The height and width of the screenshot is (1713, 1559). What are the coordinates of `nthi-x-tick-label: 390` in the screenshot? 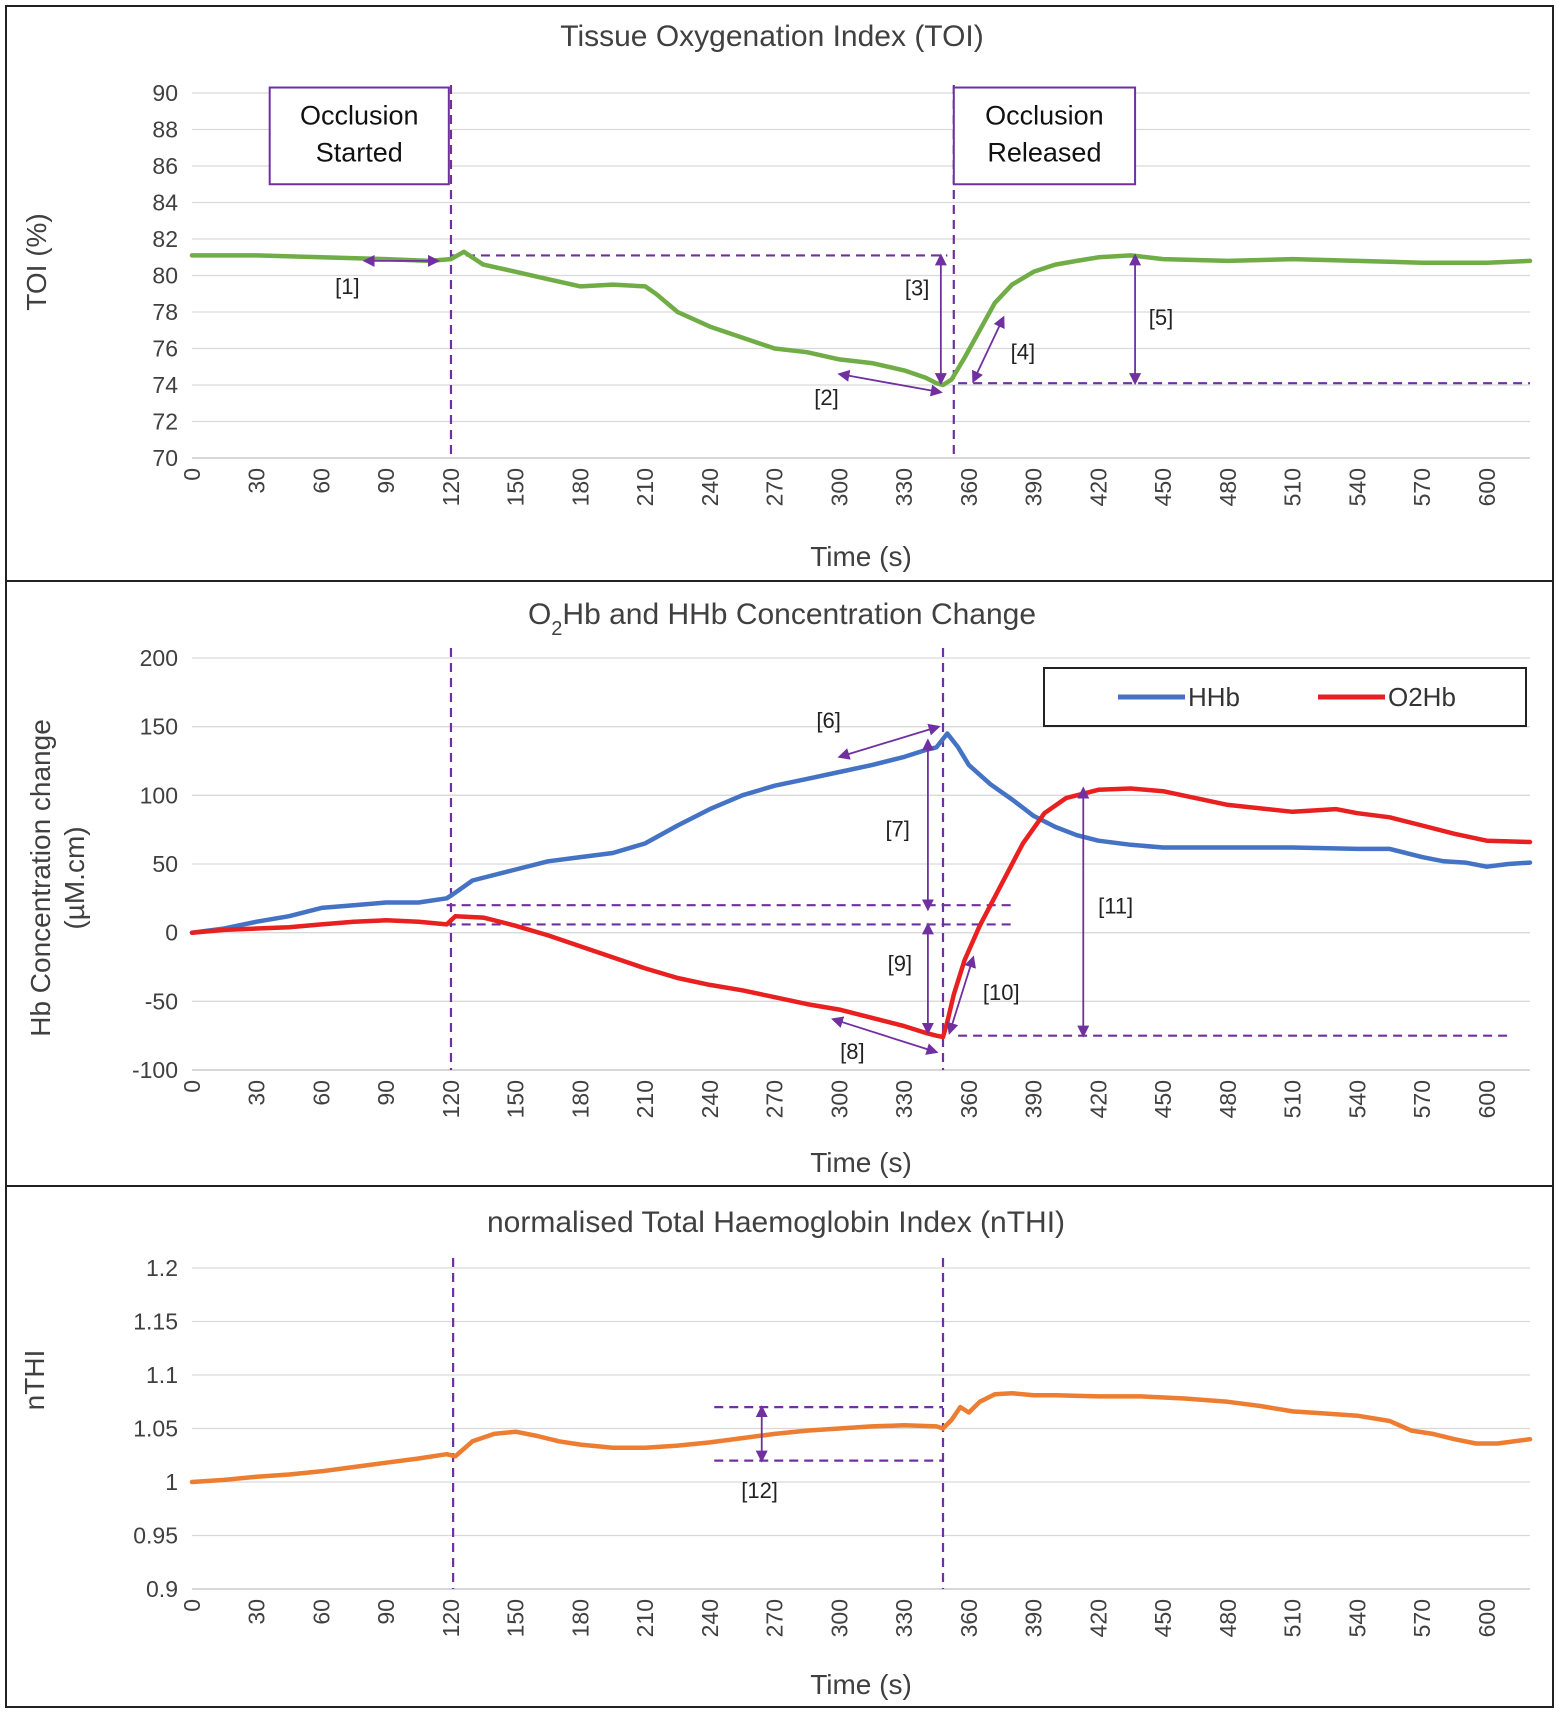 It's located at (1034, 1618).